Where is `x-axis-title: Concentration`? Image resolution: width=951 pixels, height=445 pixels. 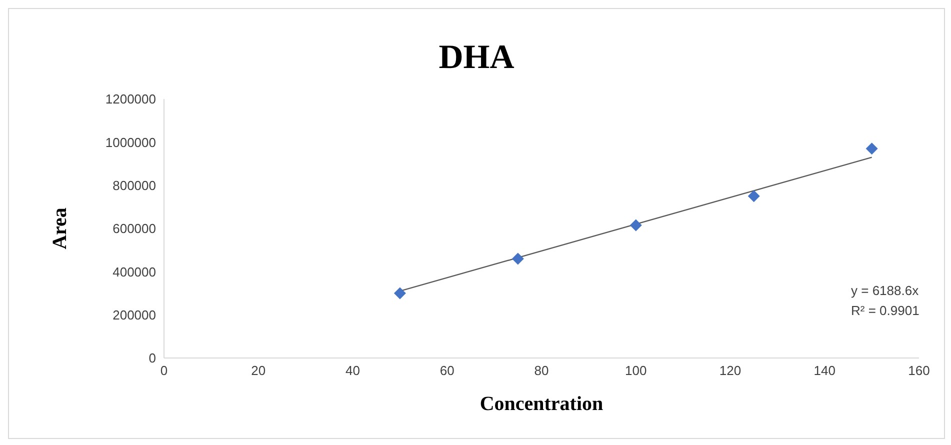 x-axis-title: Concentration is located at coordinates (542, 404).